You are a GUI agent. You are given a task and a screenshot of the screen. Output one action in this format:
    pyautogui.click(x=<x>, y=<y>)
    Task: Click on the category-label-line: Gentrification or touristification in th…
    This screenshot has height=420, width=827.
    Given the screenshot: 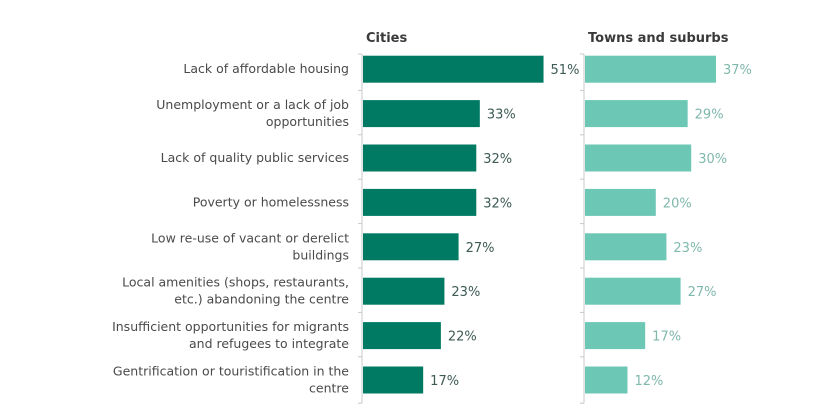 What is the action you would take?
    pyautogui.click(x=231, y=371)
    